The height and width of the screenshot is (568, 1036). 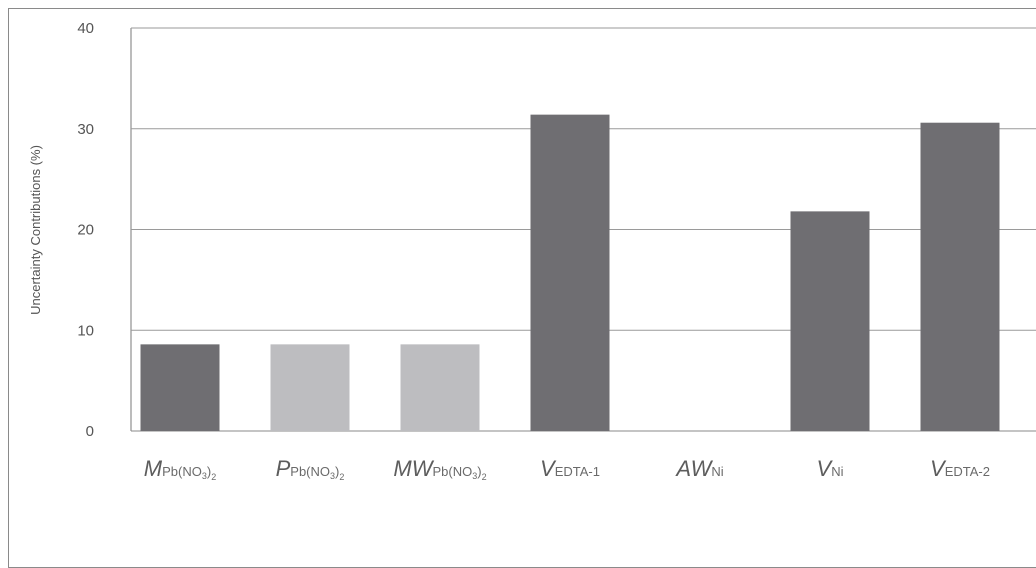 I want to click on x-category-label: PPb(NO3)2, so click(x=310, y=469).